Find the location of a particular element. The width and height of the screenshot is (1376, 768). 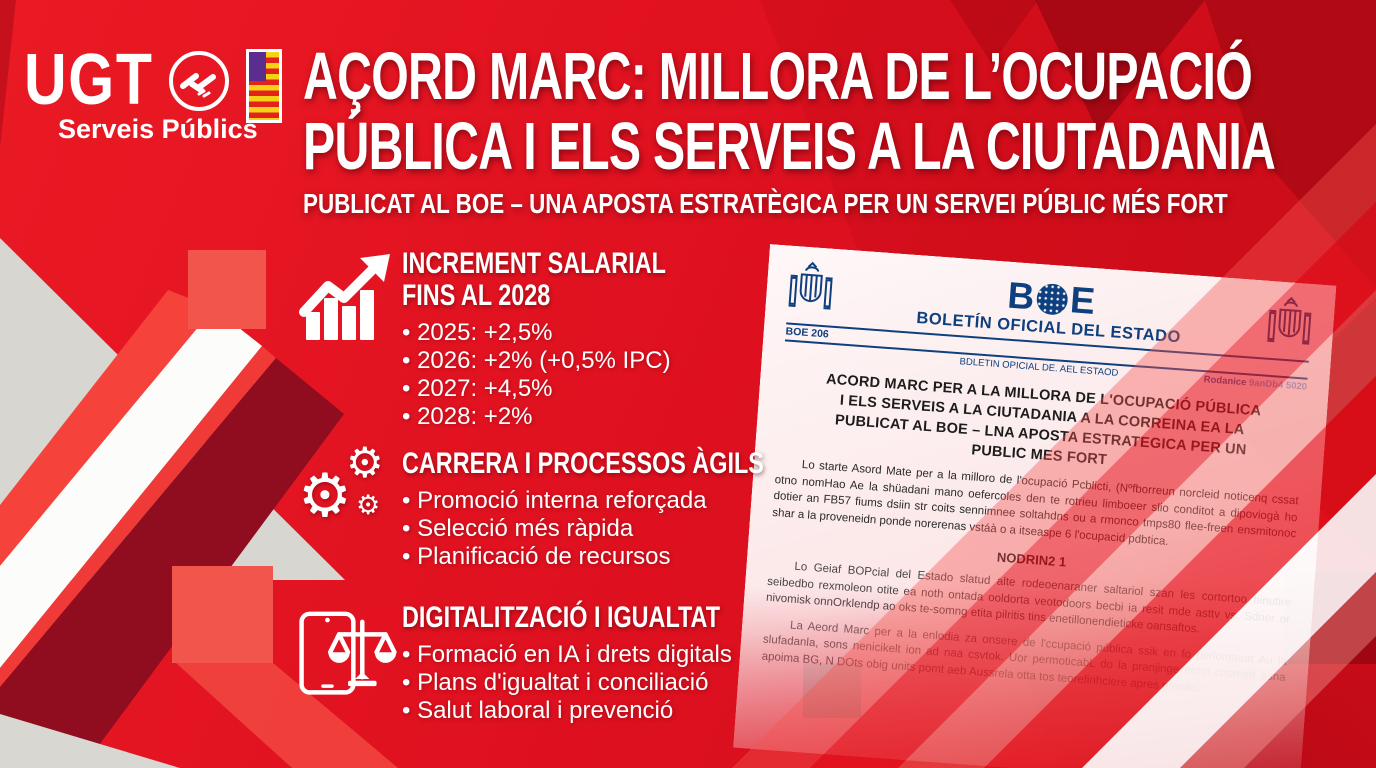

gears-icon: ⚙ ⚙ ⚙ is located at coordinates (348, 496).